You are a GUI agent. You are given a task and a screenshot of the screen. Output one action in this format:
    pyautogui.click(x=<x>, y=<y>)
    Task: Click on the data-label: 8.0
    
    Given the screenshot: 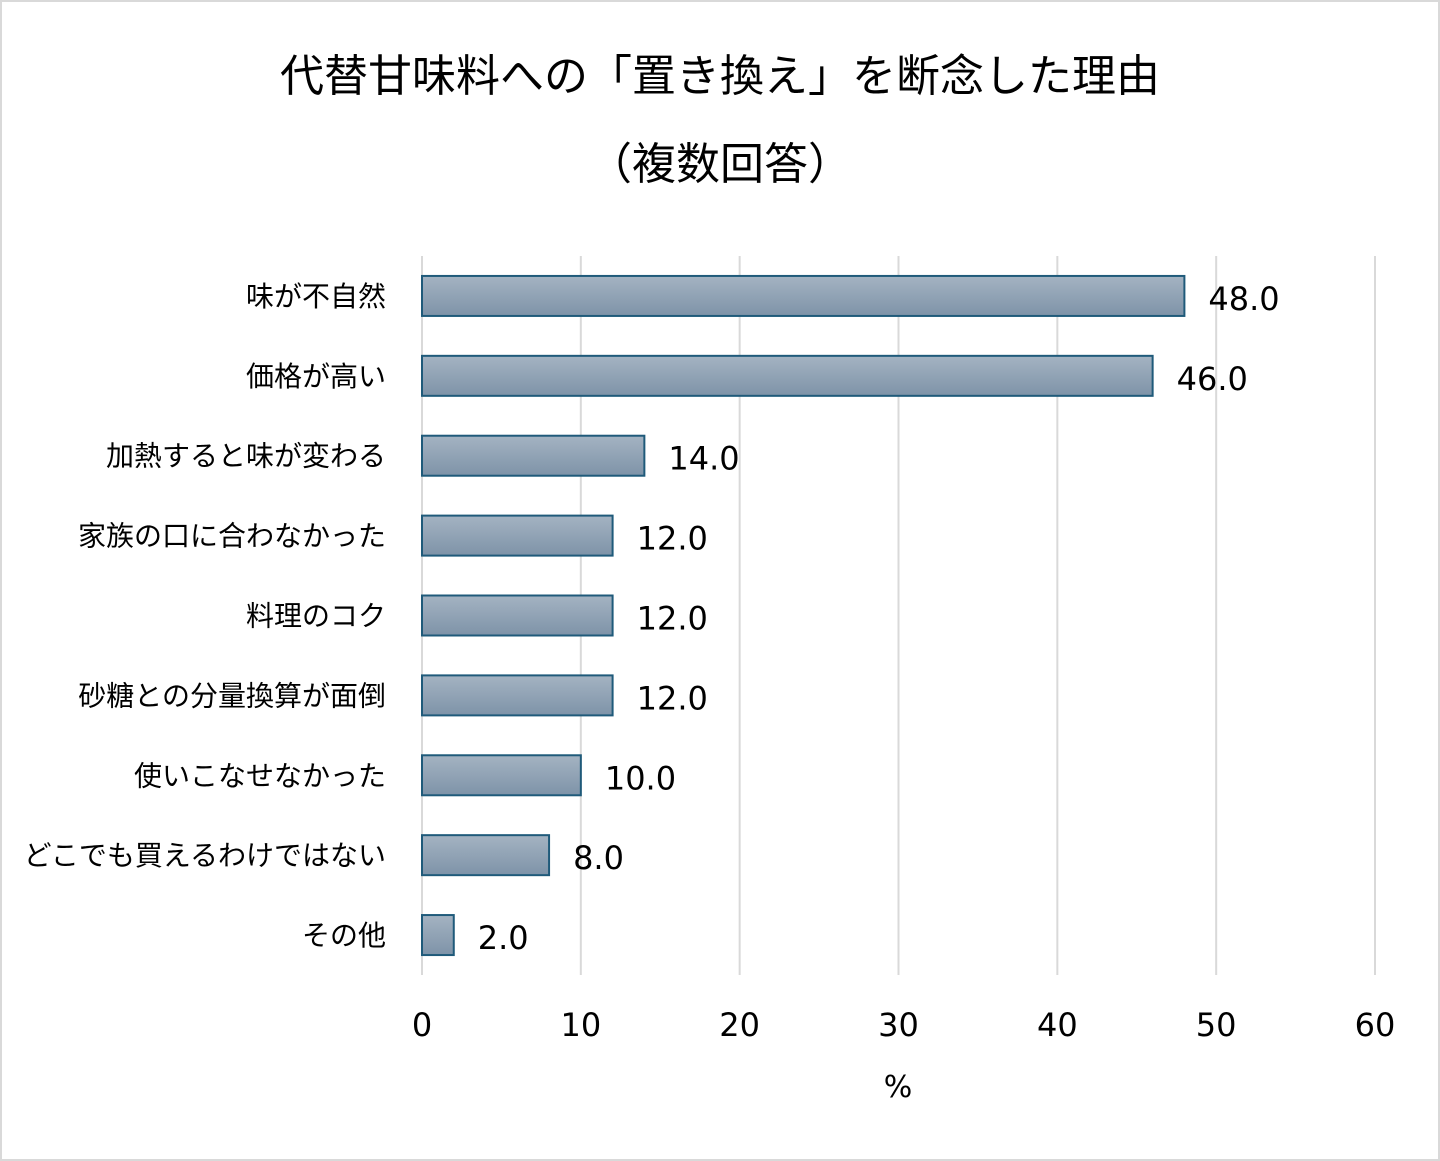 What is the action you would take?
    pyautogui.click(x=598, y=858)
    